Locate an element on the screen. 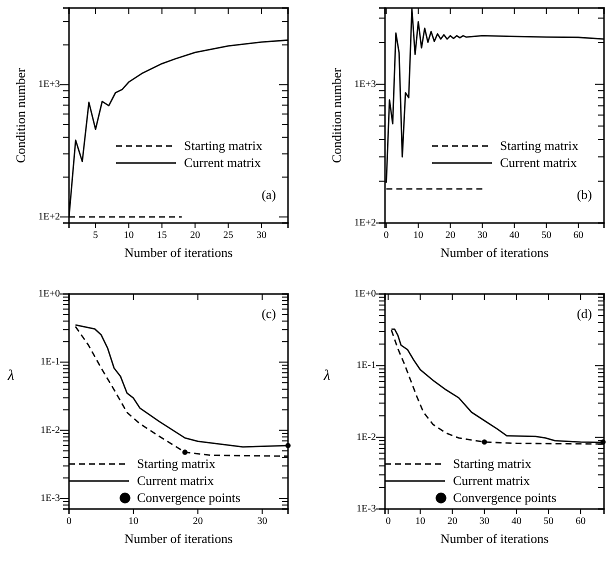 This screenshot has width=615, height=561. annotation: (a) is located at coordinates (269, 194).